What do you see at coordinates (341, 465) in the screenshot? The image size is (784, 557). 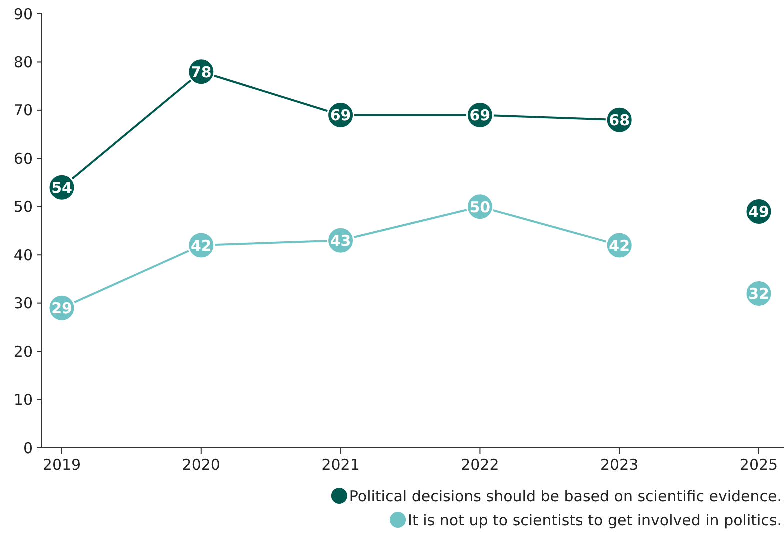 I see `x-tick-label: 2021` at bounding box center [341, 465].